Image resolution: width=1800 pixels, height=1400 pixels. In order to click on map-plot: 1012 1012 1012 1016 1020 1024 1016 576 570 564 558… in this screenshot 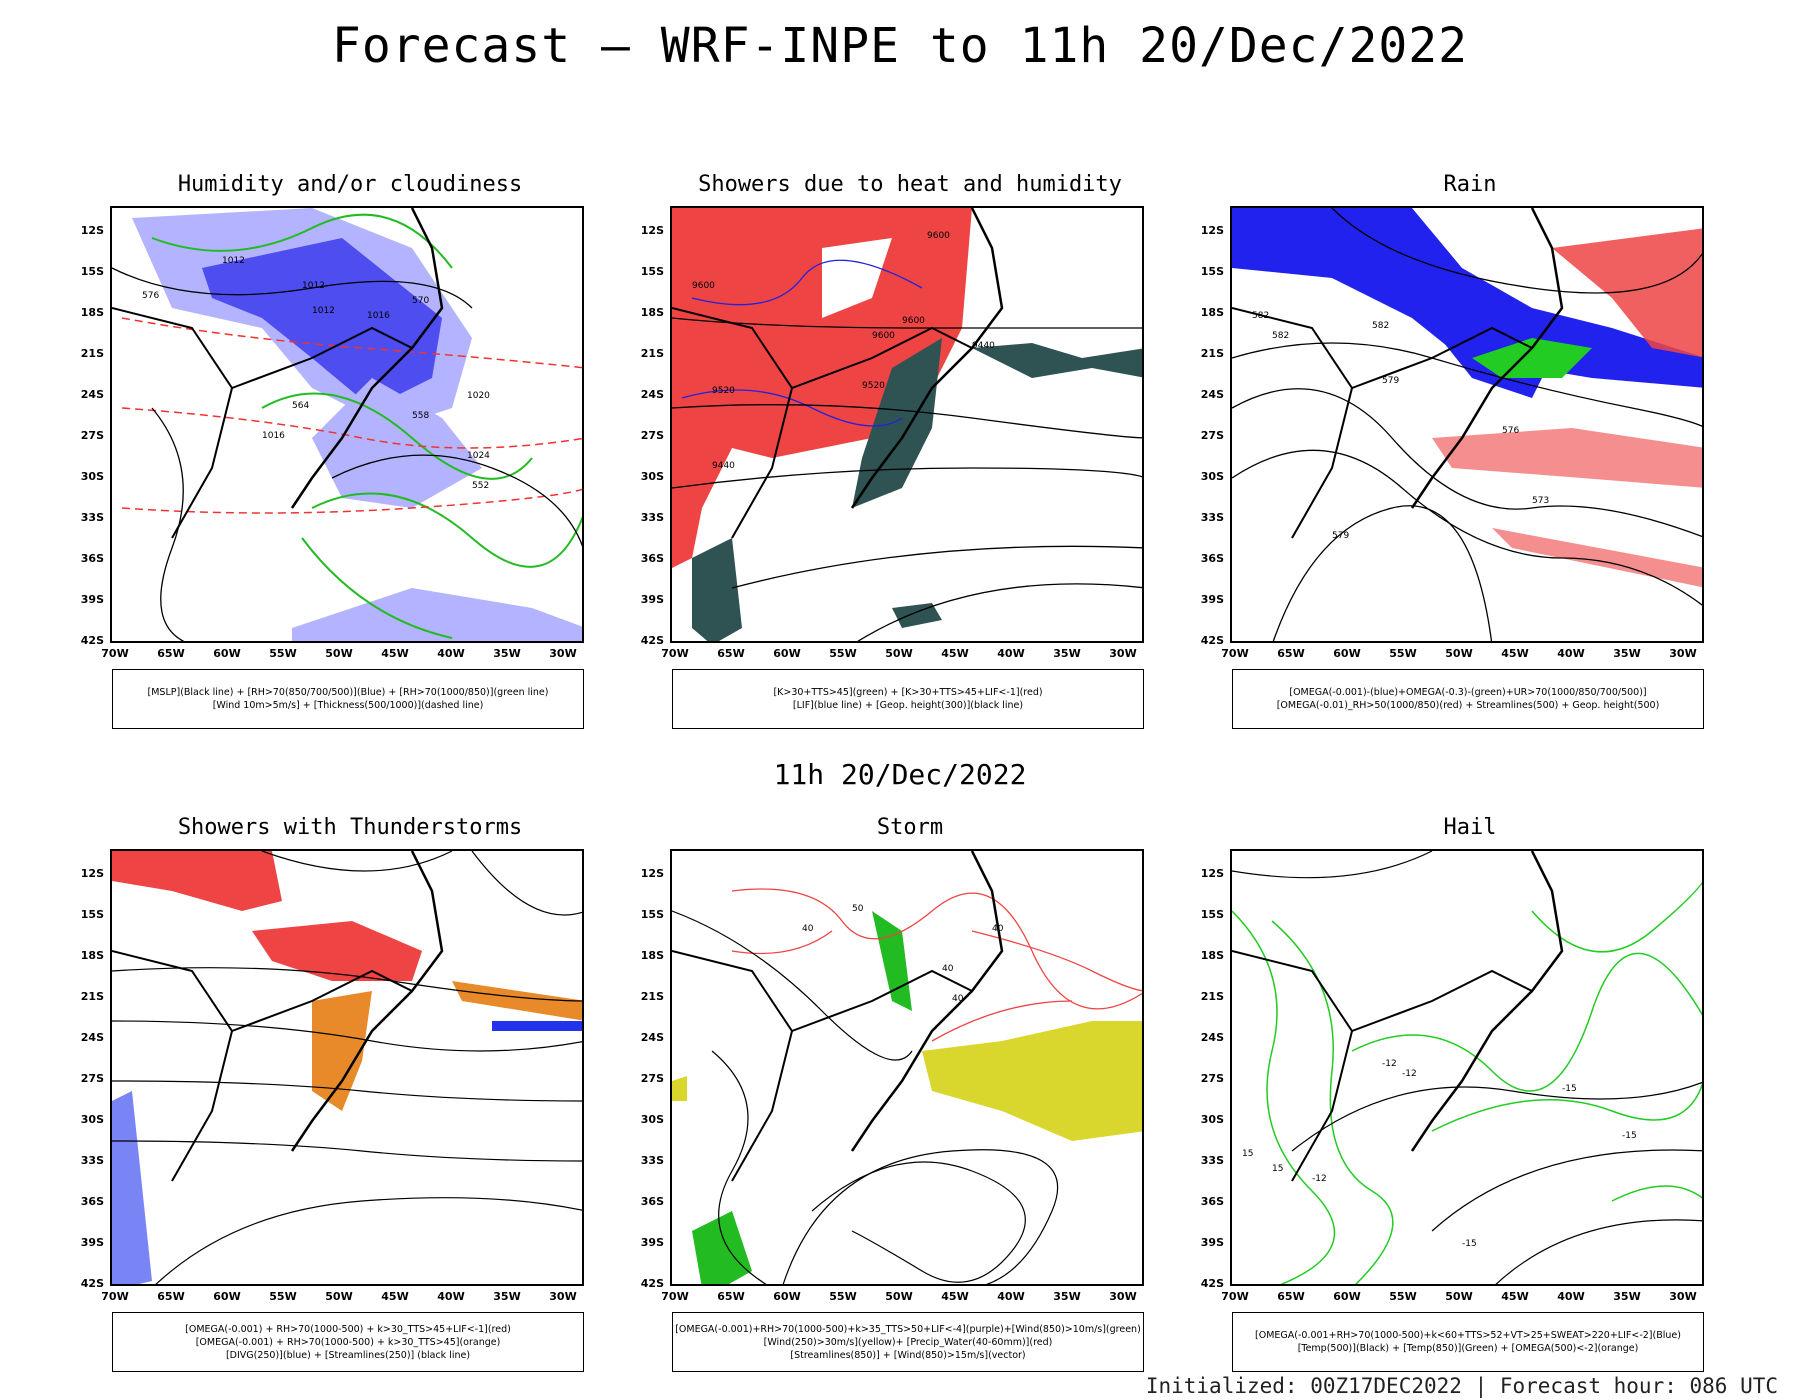, I will do `click(347, 424)`.